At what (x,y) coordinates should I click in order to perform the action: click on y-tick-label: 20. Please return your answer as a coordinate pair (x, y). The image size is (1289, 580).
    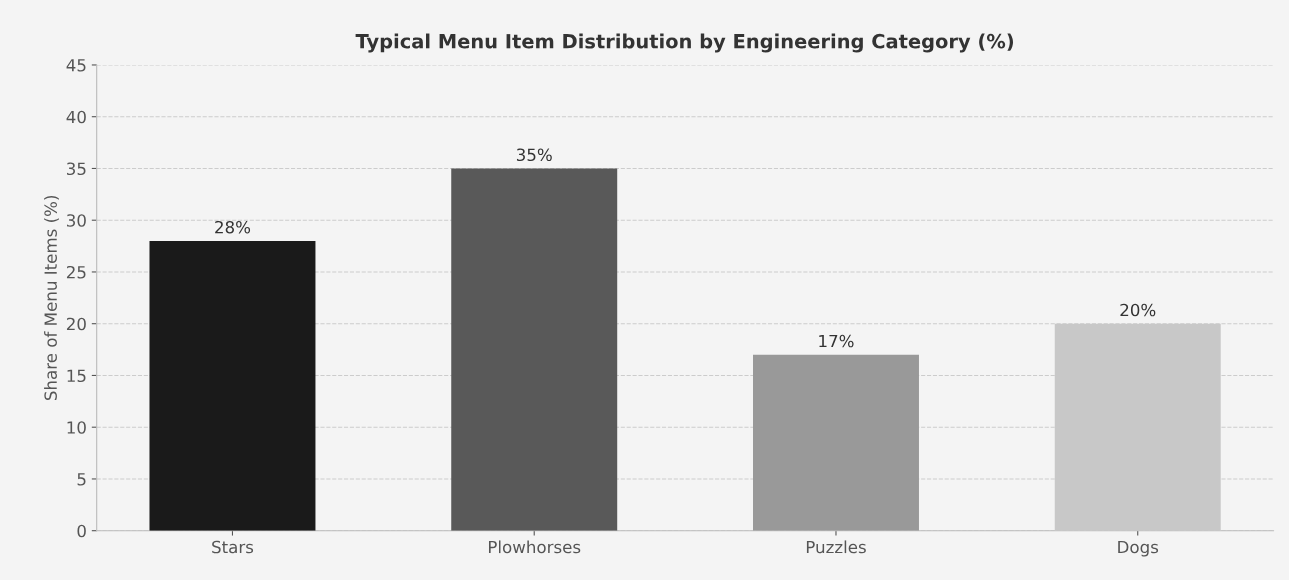
    Looking at the image, I should click on (76, 324).